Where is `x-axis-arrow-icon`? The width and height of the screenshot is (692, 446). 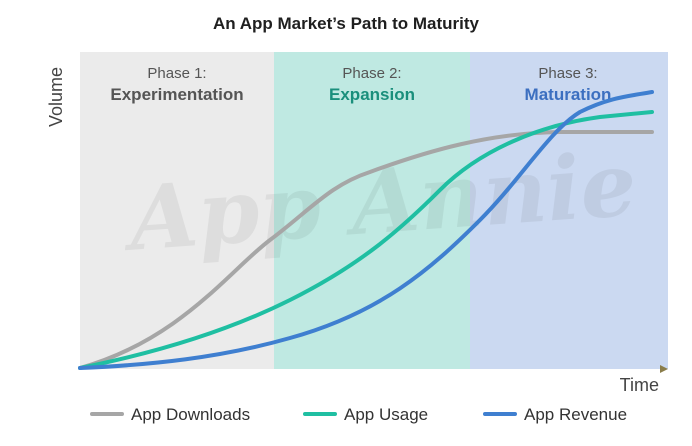 x-axis-arrow-icon is located at coordinates (664, 369).